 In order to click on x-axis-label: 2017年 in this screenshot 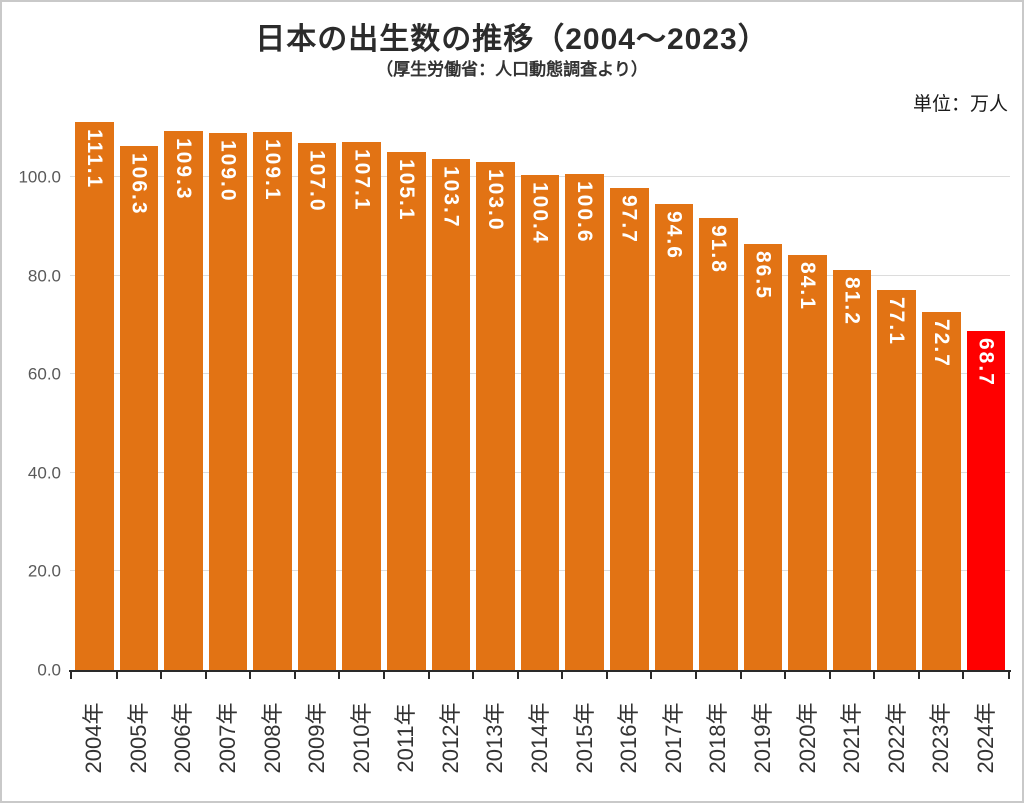, I will do `click(673, 738)`.